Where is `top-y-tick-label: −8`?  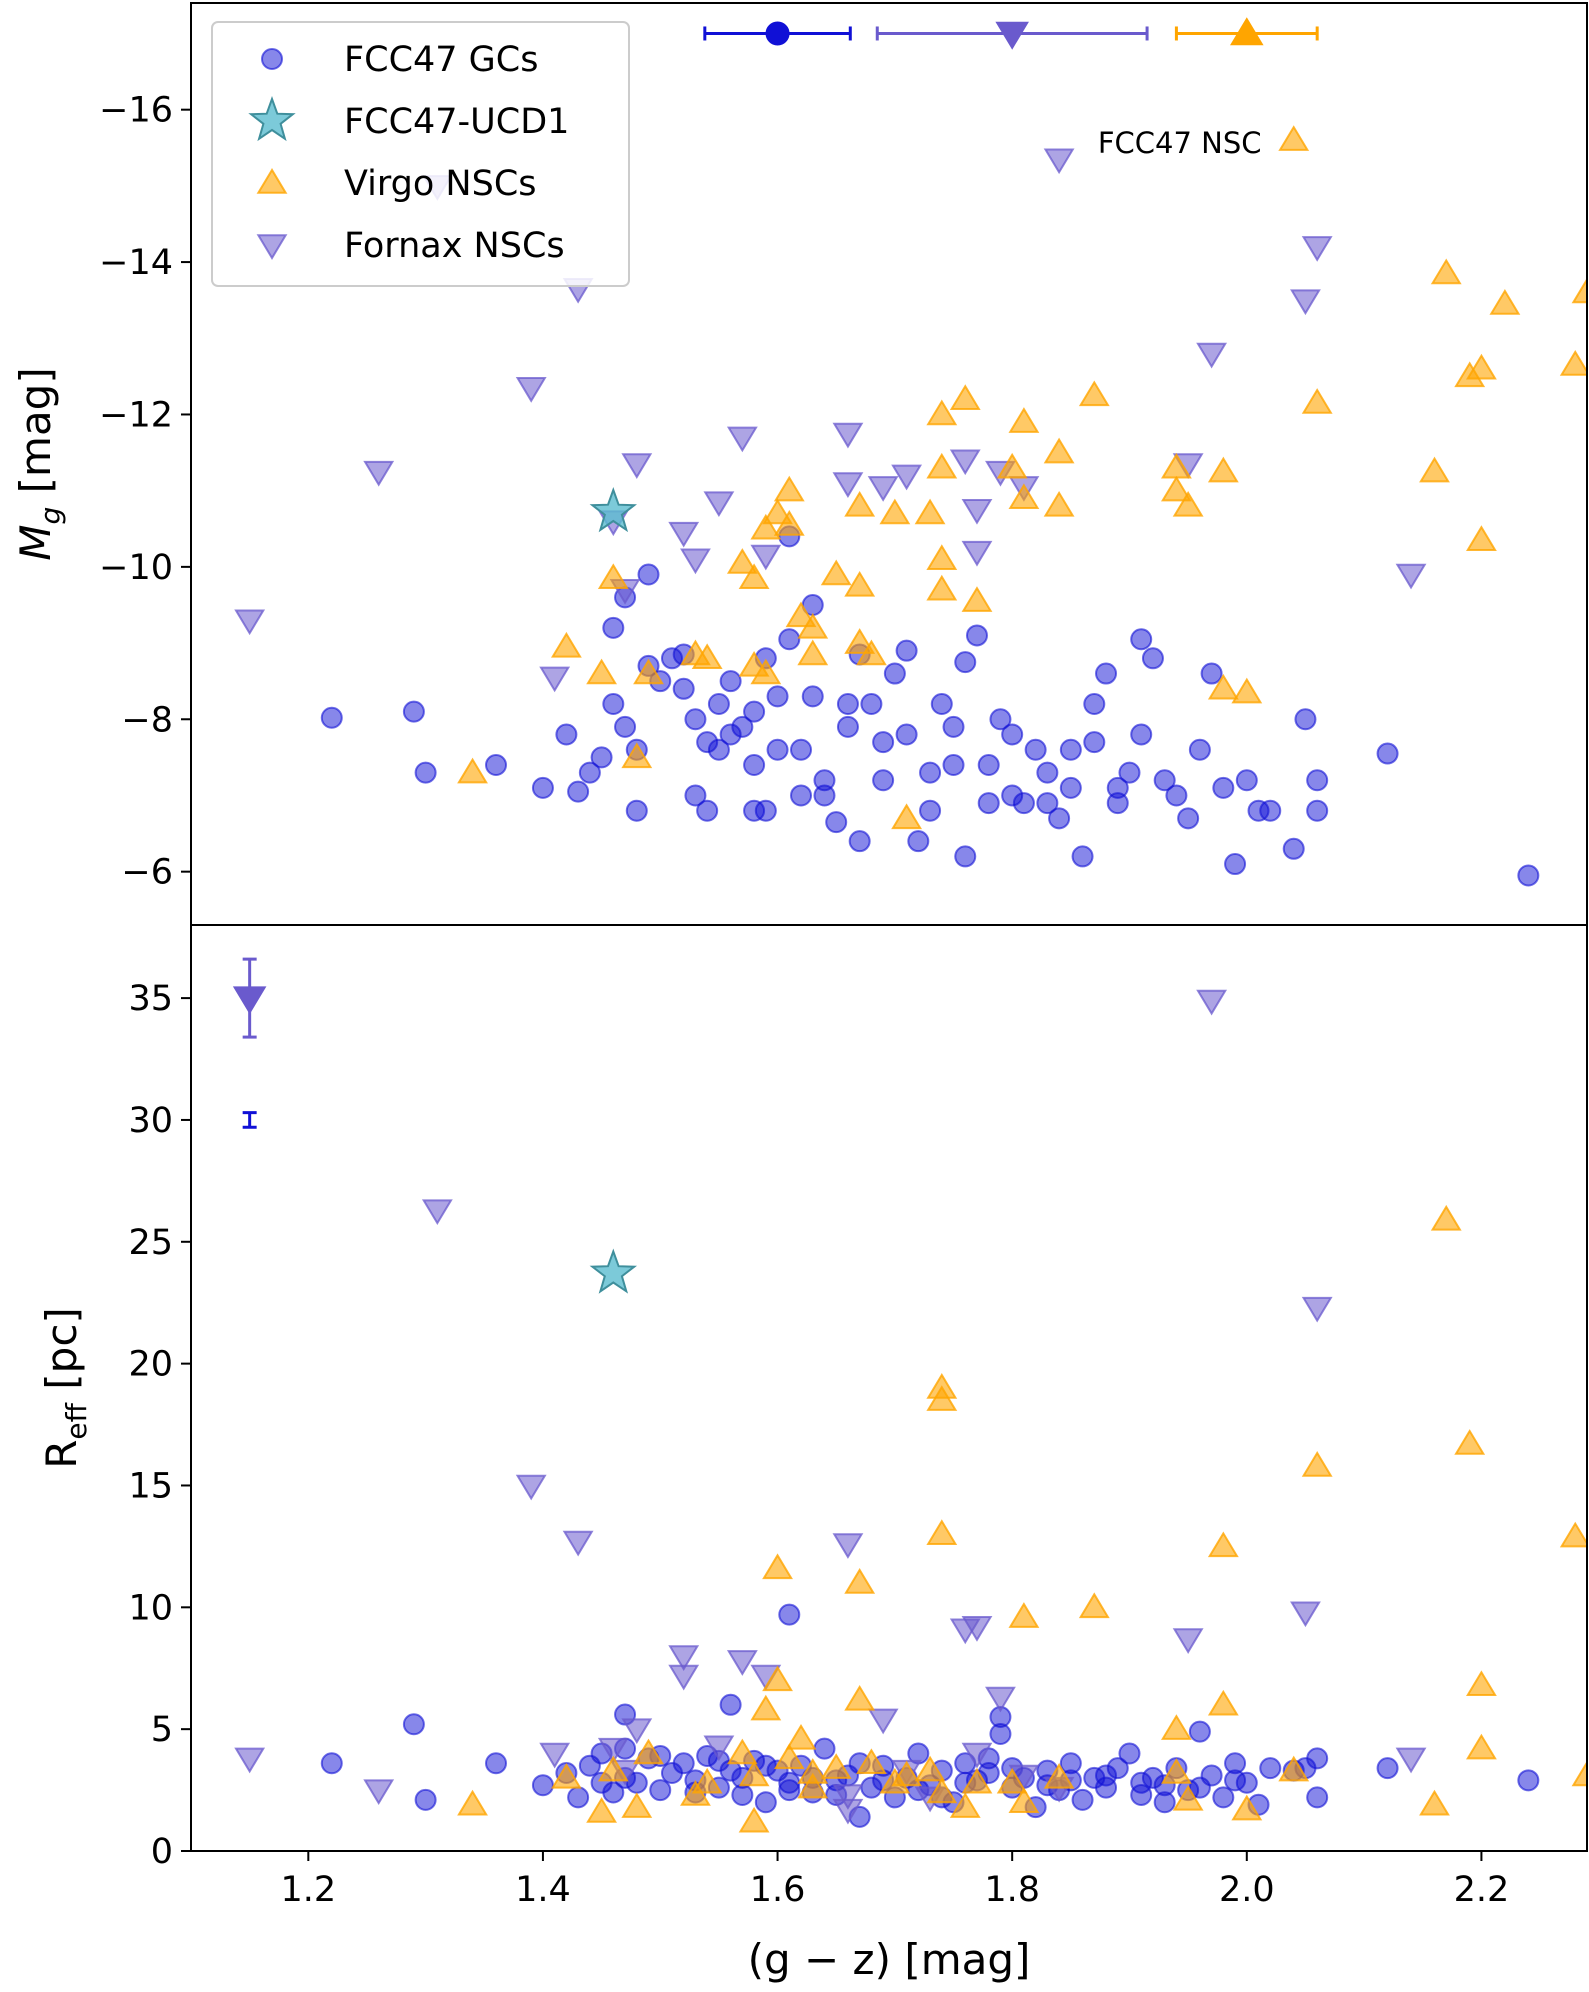 top-y-tick-label: −8 is located at coordinates (147, 720).